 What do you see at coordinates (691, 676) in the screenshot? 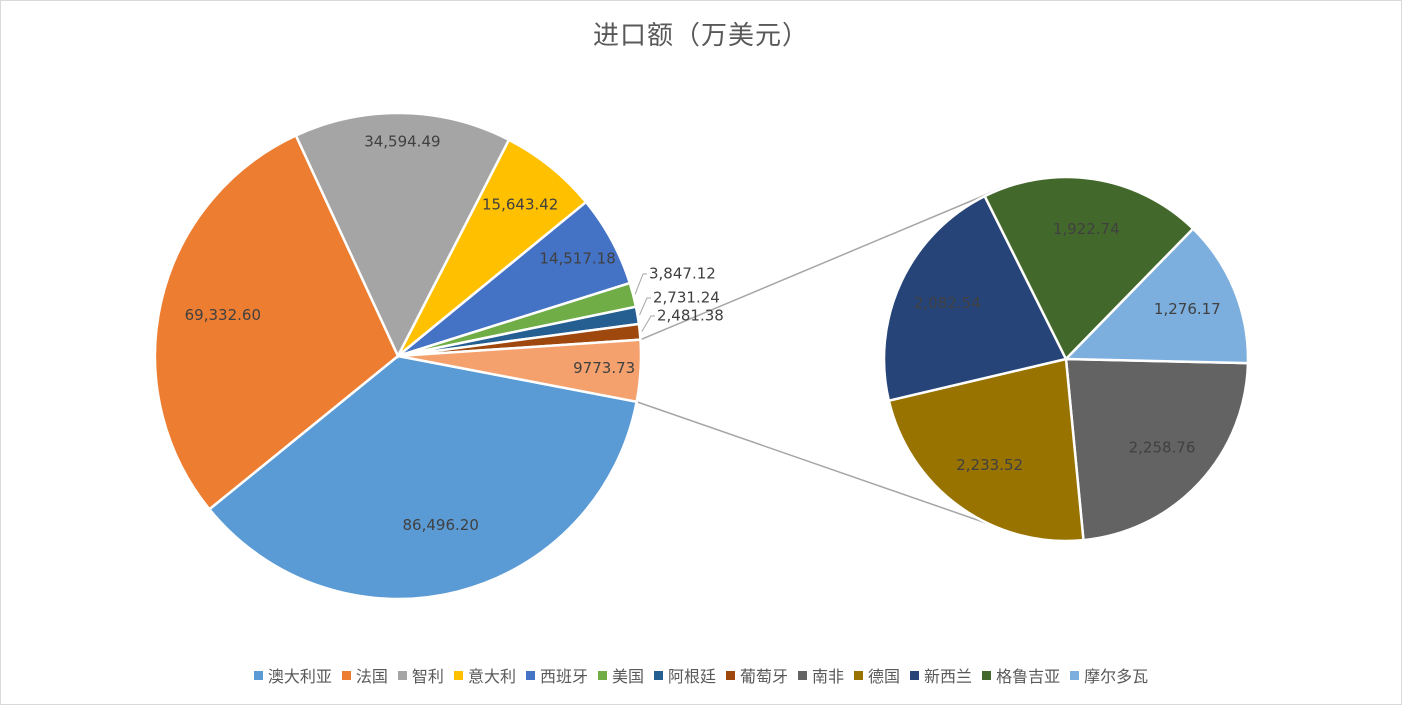
I see `legend-label: 阿根廷` at bounding box center [691, 676].